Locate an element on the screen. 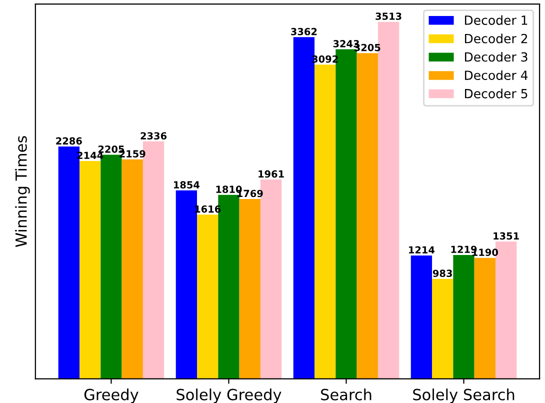 Image resolution: width=545 pixels, height=403 pixels. x-tick-label: Solely Search is located at coordinates (463, 395).